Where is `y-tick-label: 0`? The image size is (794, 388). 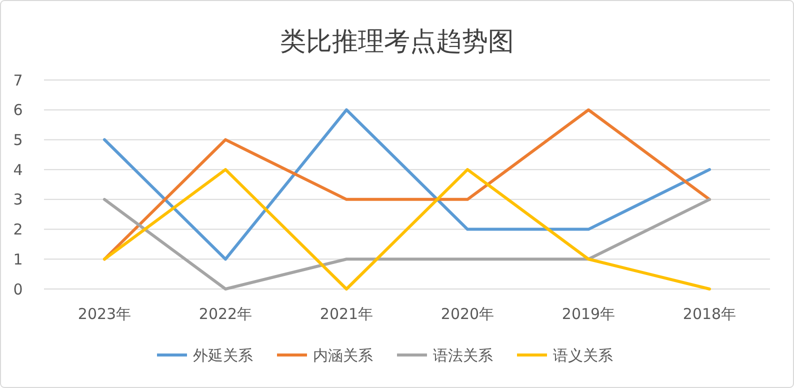
y-tick-label: 0 is located at coordinates (18, 289).